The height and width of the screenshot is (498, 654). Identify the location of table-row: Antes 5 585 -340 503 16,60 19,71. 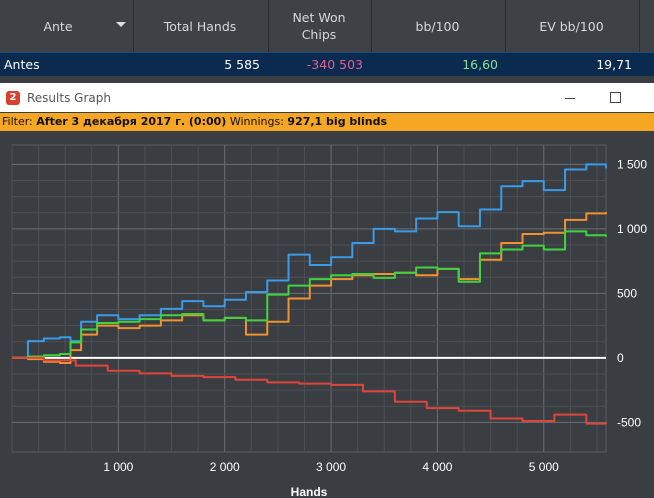
(327, 64).